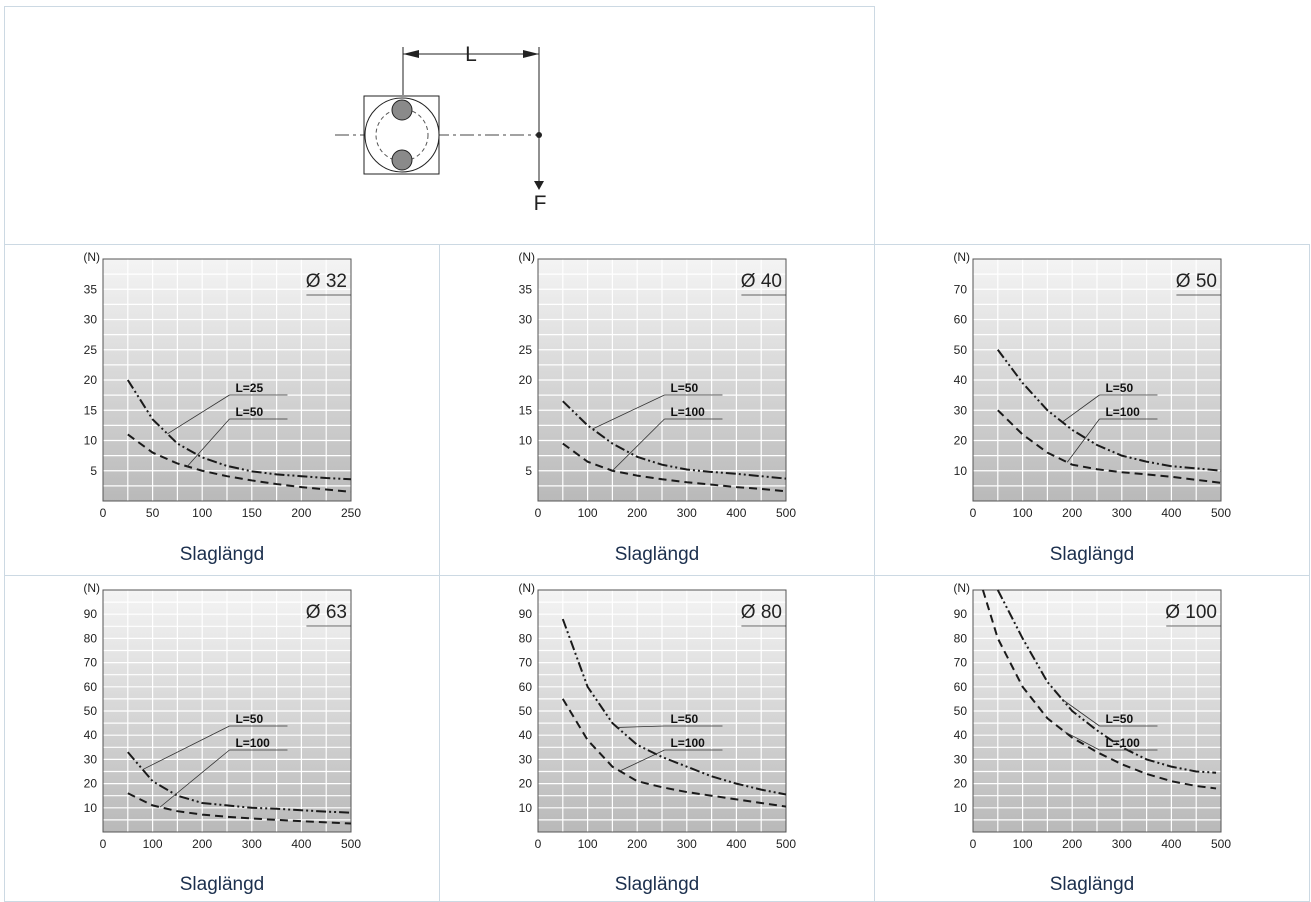 Image resolution: width=1311 pixels, height=902 pixels. I want to click on guide-rod-bottom, so click(402, 160).